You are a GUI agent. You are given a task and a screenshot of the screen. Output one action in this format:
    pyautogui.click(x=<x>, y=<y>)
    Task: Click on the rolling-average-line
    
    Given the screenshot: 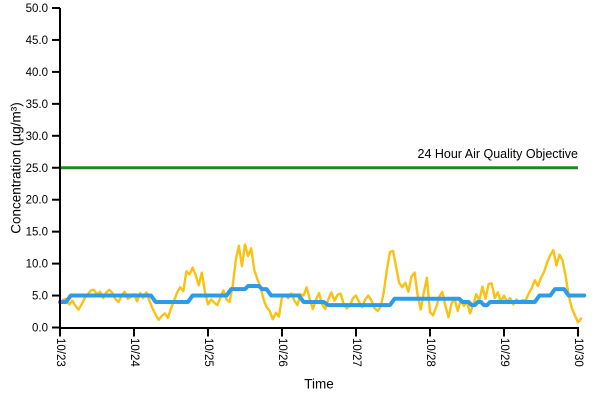 What is the action you would take?
    pyautogui.click(x=322, y=295)
    